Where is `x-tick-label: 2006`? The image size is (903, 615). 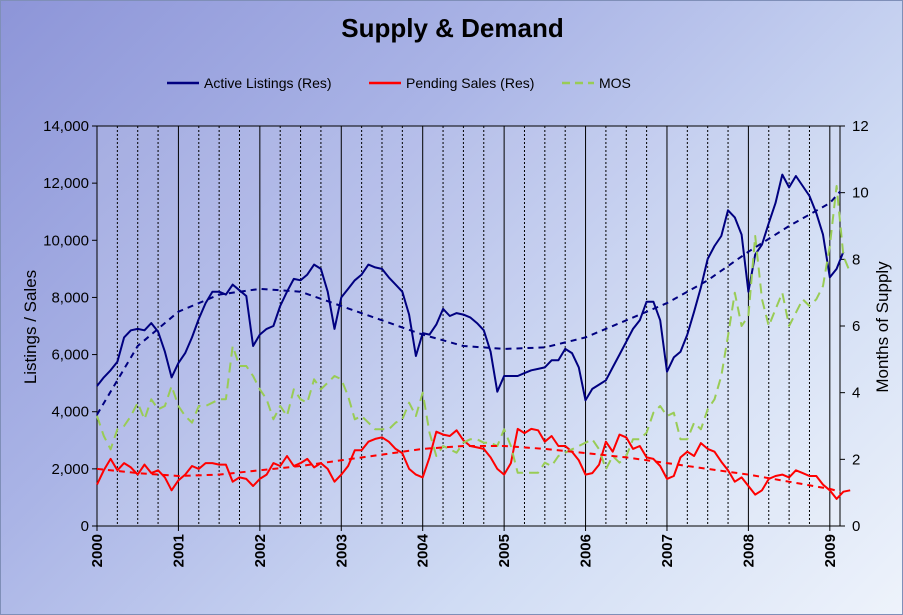 x-tick-label: 2006 is located at coordinates (586, 550).